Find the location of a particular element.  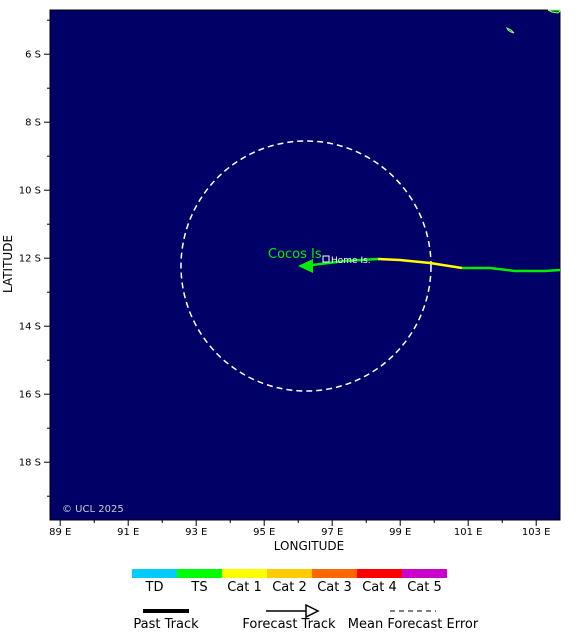

track-arrow-head is located at coordinates (305, 266).